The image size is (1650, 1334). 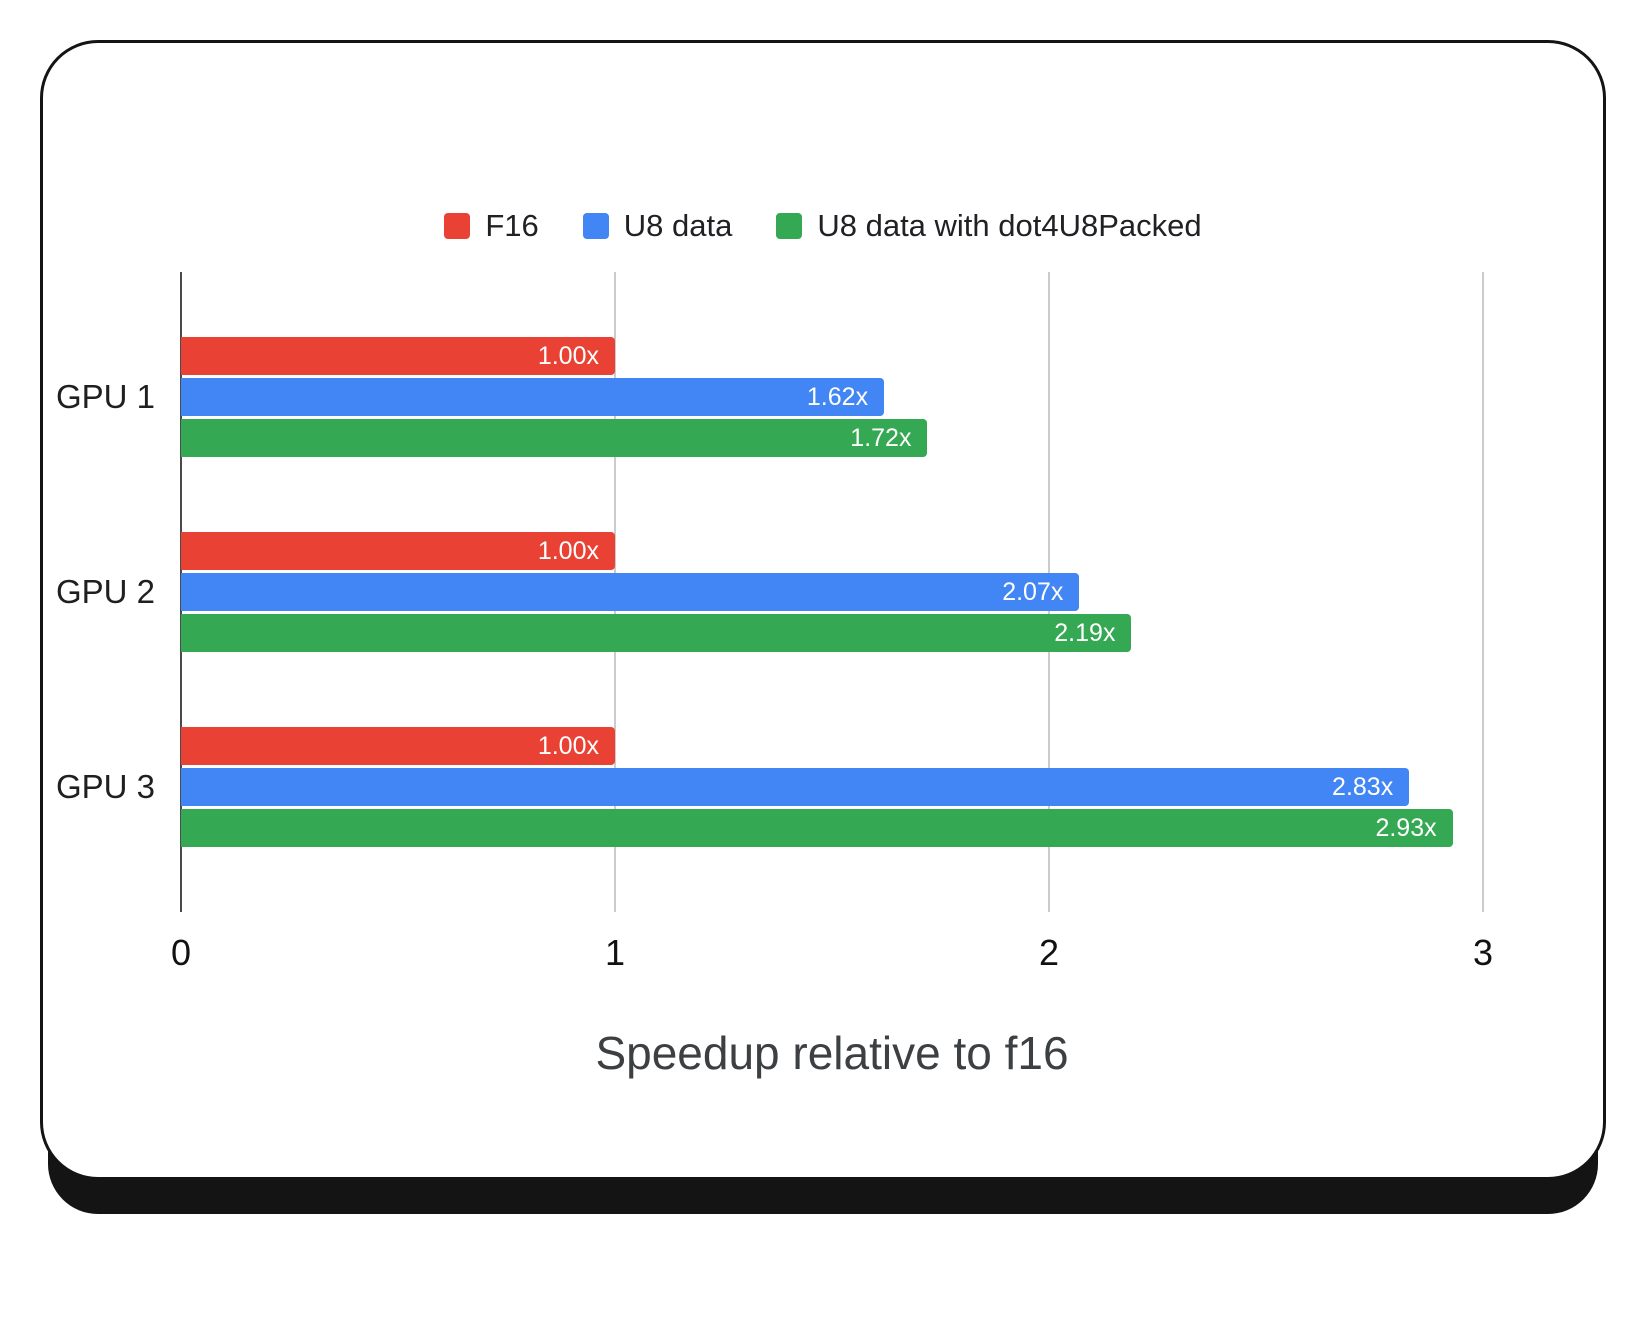 What do you see at coordinates (1033, 591) in the screenshot?
I see `bar-value-label: 2.07x` at bounding box center [1033, 591].